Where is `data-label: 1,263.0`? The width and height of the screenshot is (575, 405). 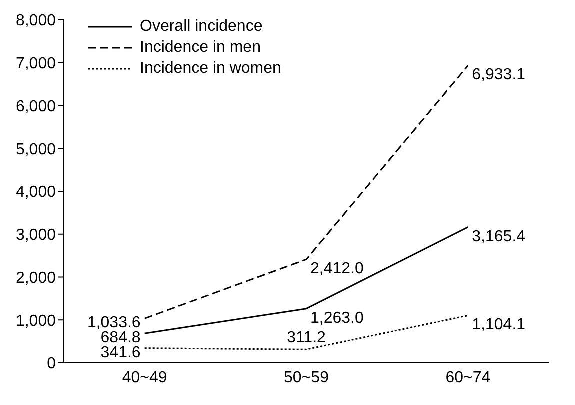
data-label: 1,263.0 is located at coordinates (337, 318).